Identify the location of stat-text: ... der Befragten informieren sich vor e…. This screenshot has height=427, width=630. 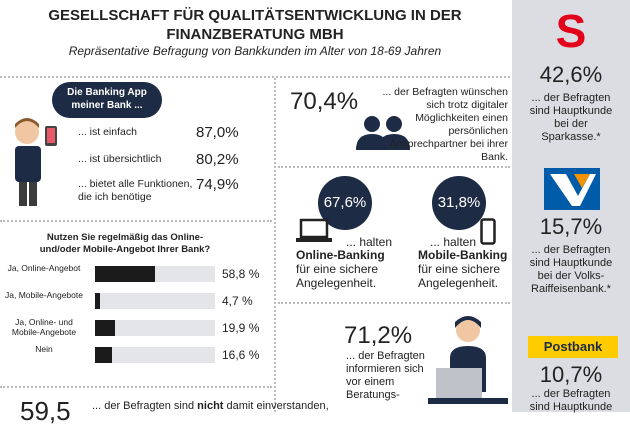
(385, 375).